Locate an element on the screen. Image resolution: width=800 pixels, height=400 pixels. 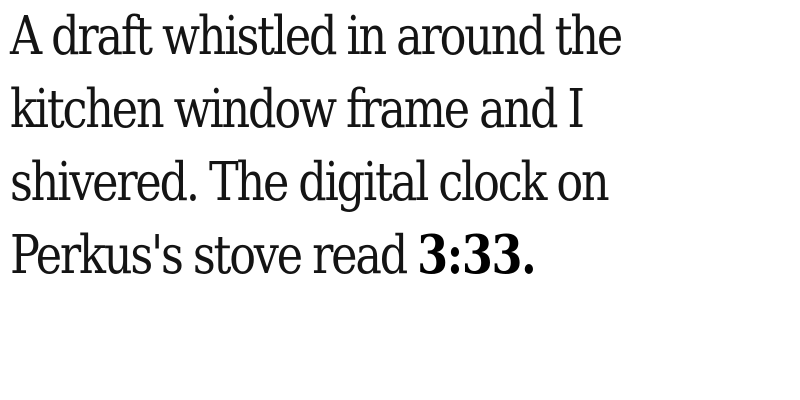
passage-line-3: shivered. The digital clock on is located at coordinates (310, 182).